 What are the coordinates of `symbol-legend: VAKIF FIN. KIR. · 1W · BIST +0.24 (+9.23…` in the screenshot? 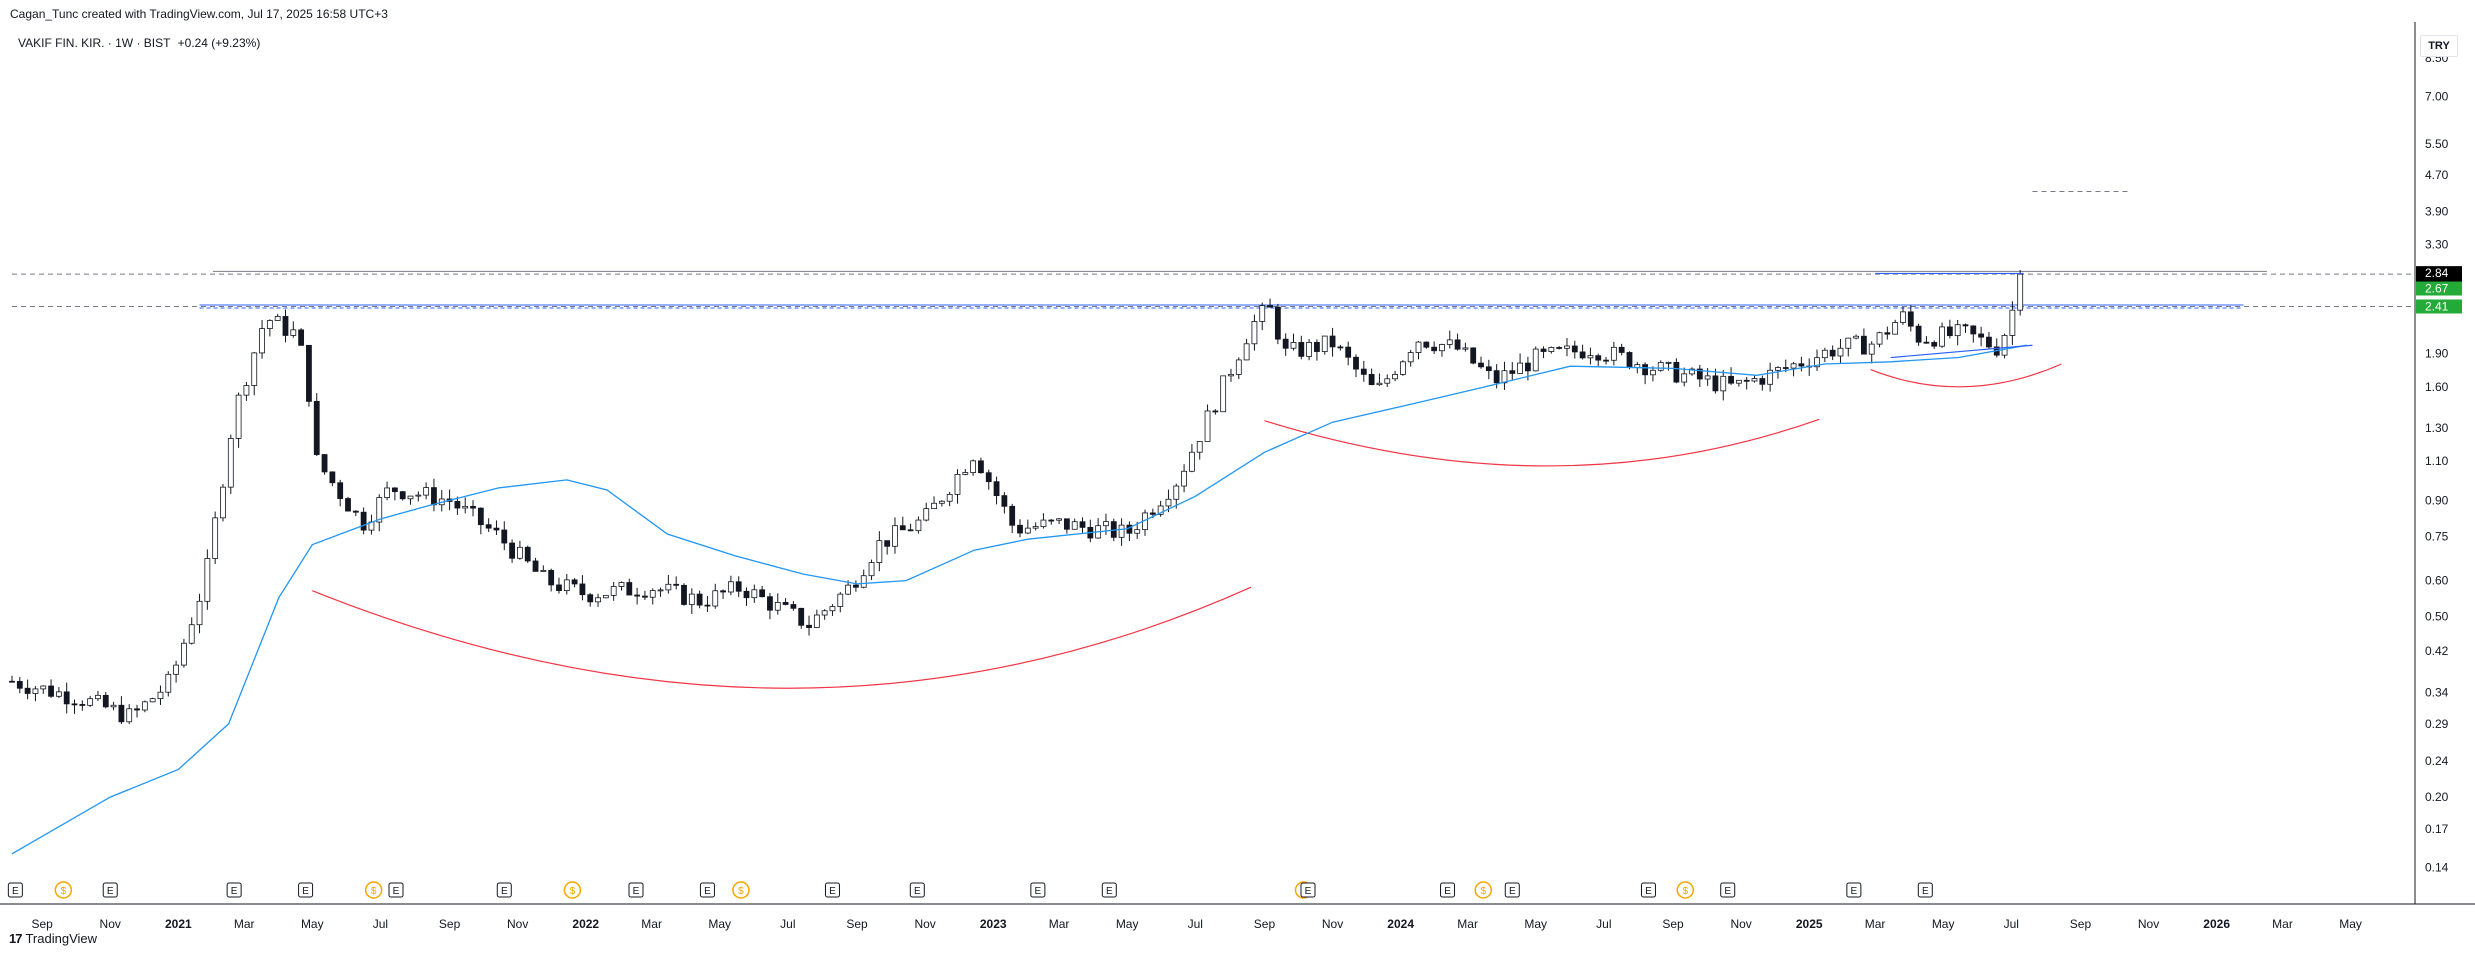 It's located at (139, 43).